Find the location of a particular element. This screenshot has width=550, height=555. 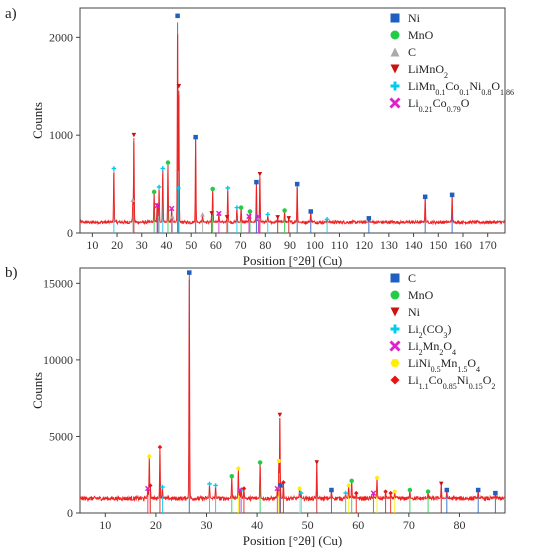

panel-a-xtick-label-50: 50 is located at coordinates (191, 245).